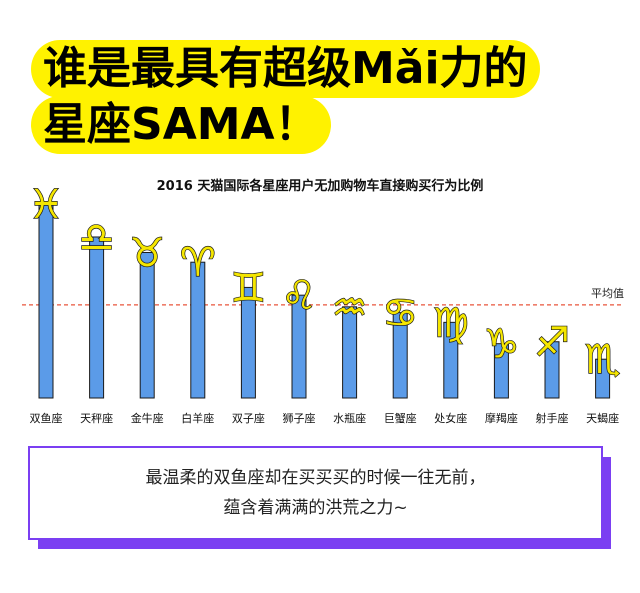  Describe the element at coordinates (248, 288) in the screenshot. I see `zodiac-symbol-5: ♊` at that location.